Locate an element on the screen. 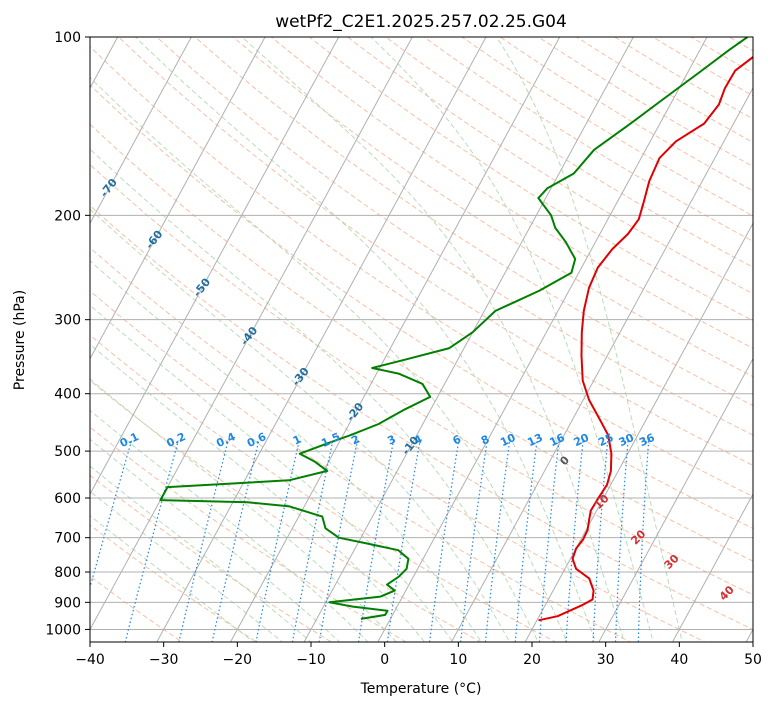 Image resolution: width=775 pixels, height=708 pixels. x-tick-label: −40 is located at coordinates (90, 660).